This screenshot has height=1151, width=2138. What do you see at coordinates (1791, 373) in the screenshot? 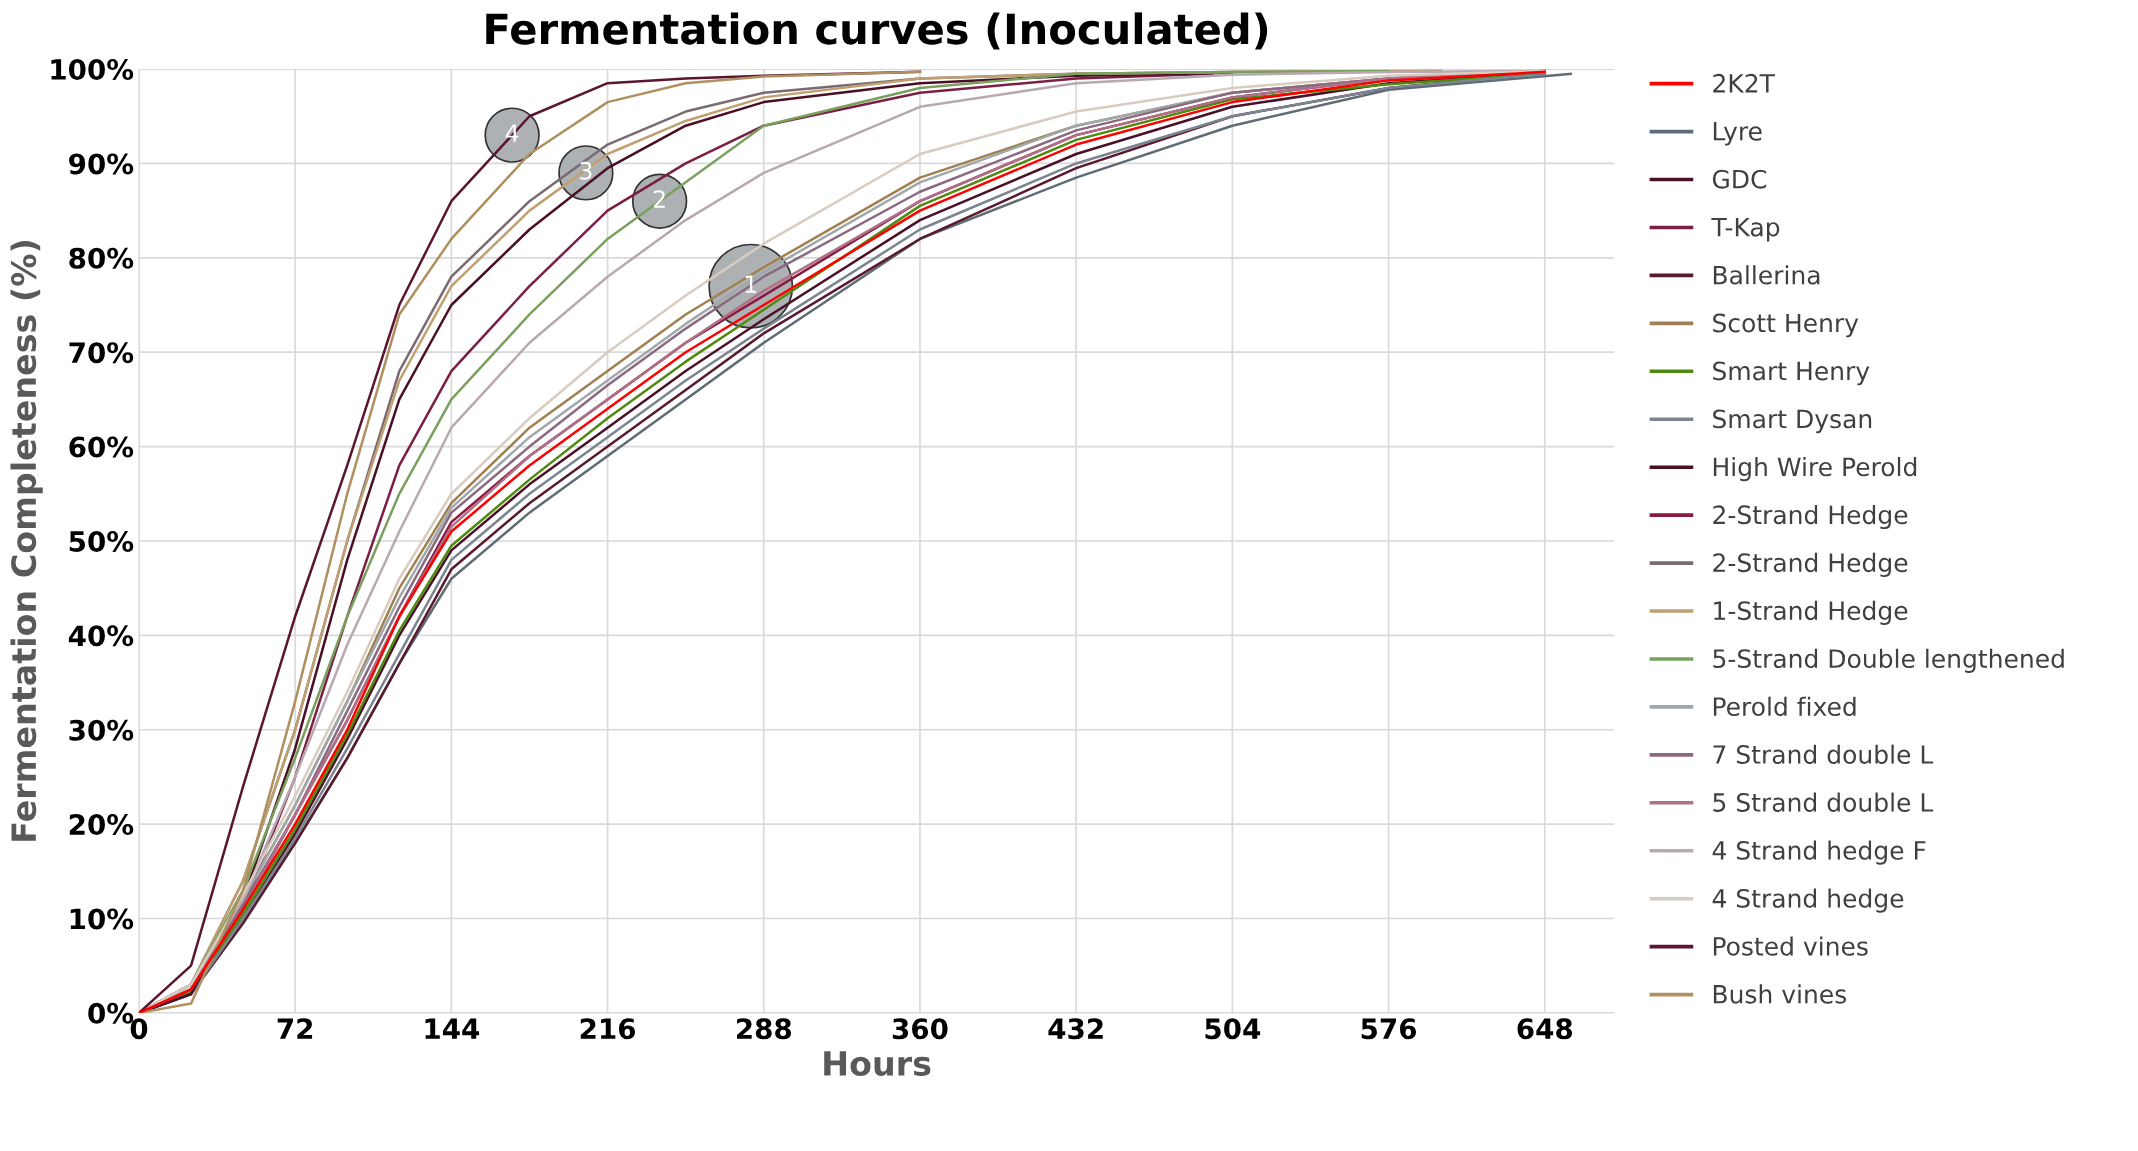
I see `legend-label: Smart Henry` at bounding box center [1791, 373].